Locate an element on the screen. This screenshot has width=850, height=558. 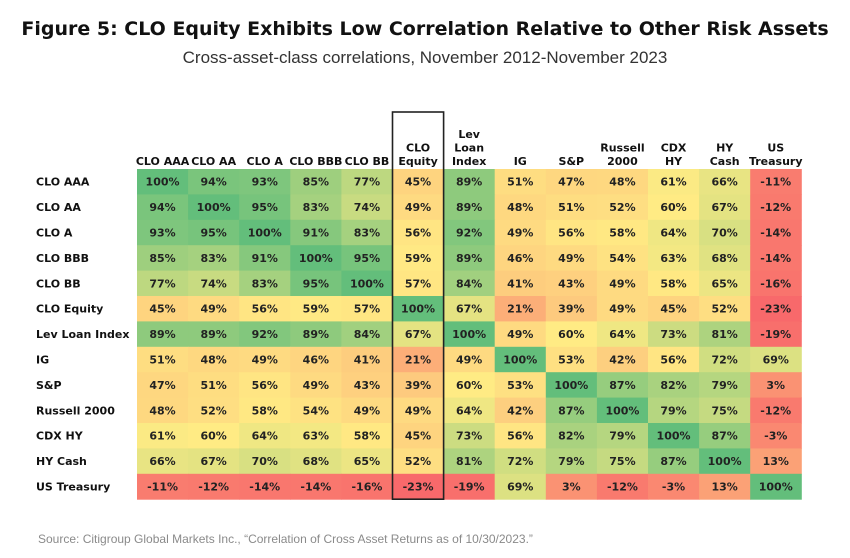
cell-value: 67% is located at coordinates (418, 334).